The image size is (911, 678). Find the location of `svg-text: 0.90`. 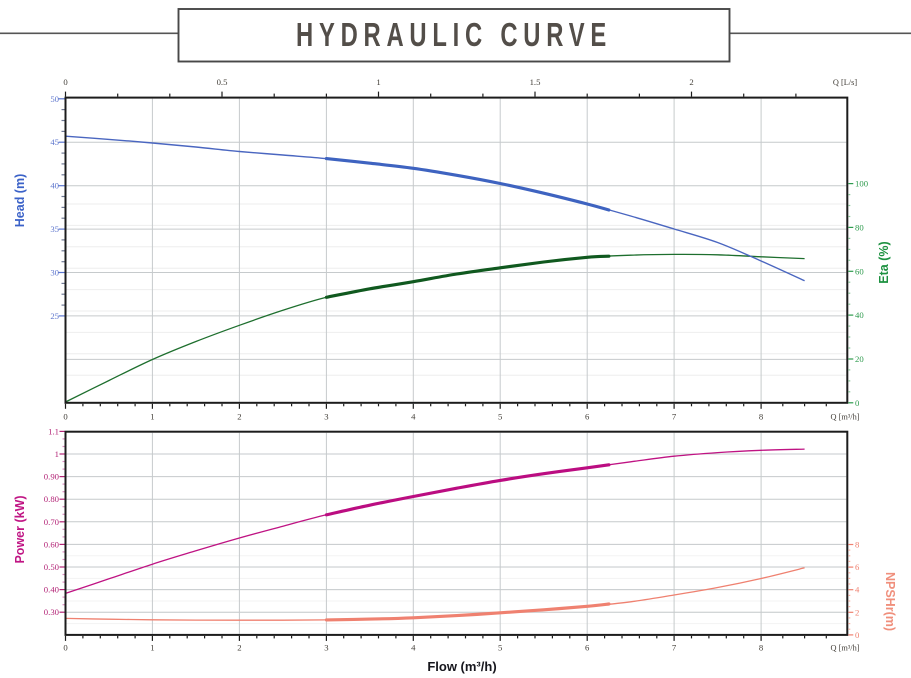

svg-text: 0.90 is located at coordinates (52, 477).